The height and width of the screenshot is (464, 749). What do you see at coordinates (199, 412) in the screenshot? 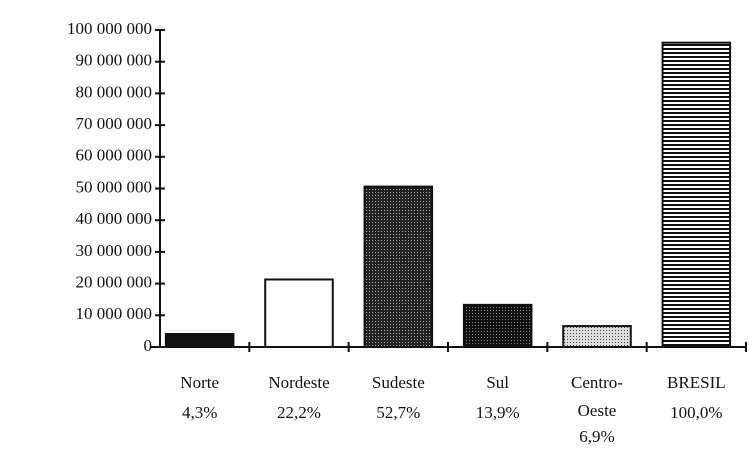
I see `share-label: 4,3%` at bounding box center [199, 412].